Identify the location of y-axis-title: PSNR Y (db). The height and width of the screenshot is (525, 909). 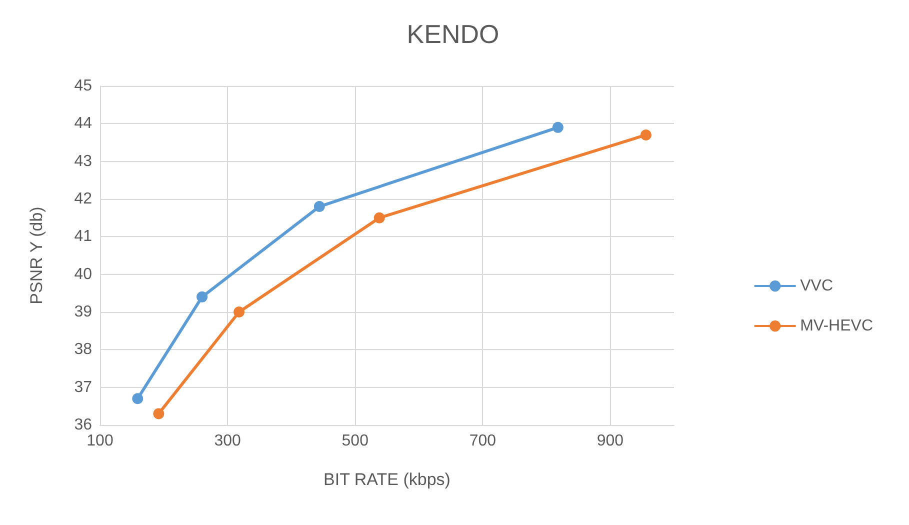
(36, 255).